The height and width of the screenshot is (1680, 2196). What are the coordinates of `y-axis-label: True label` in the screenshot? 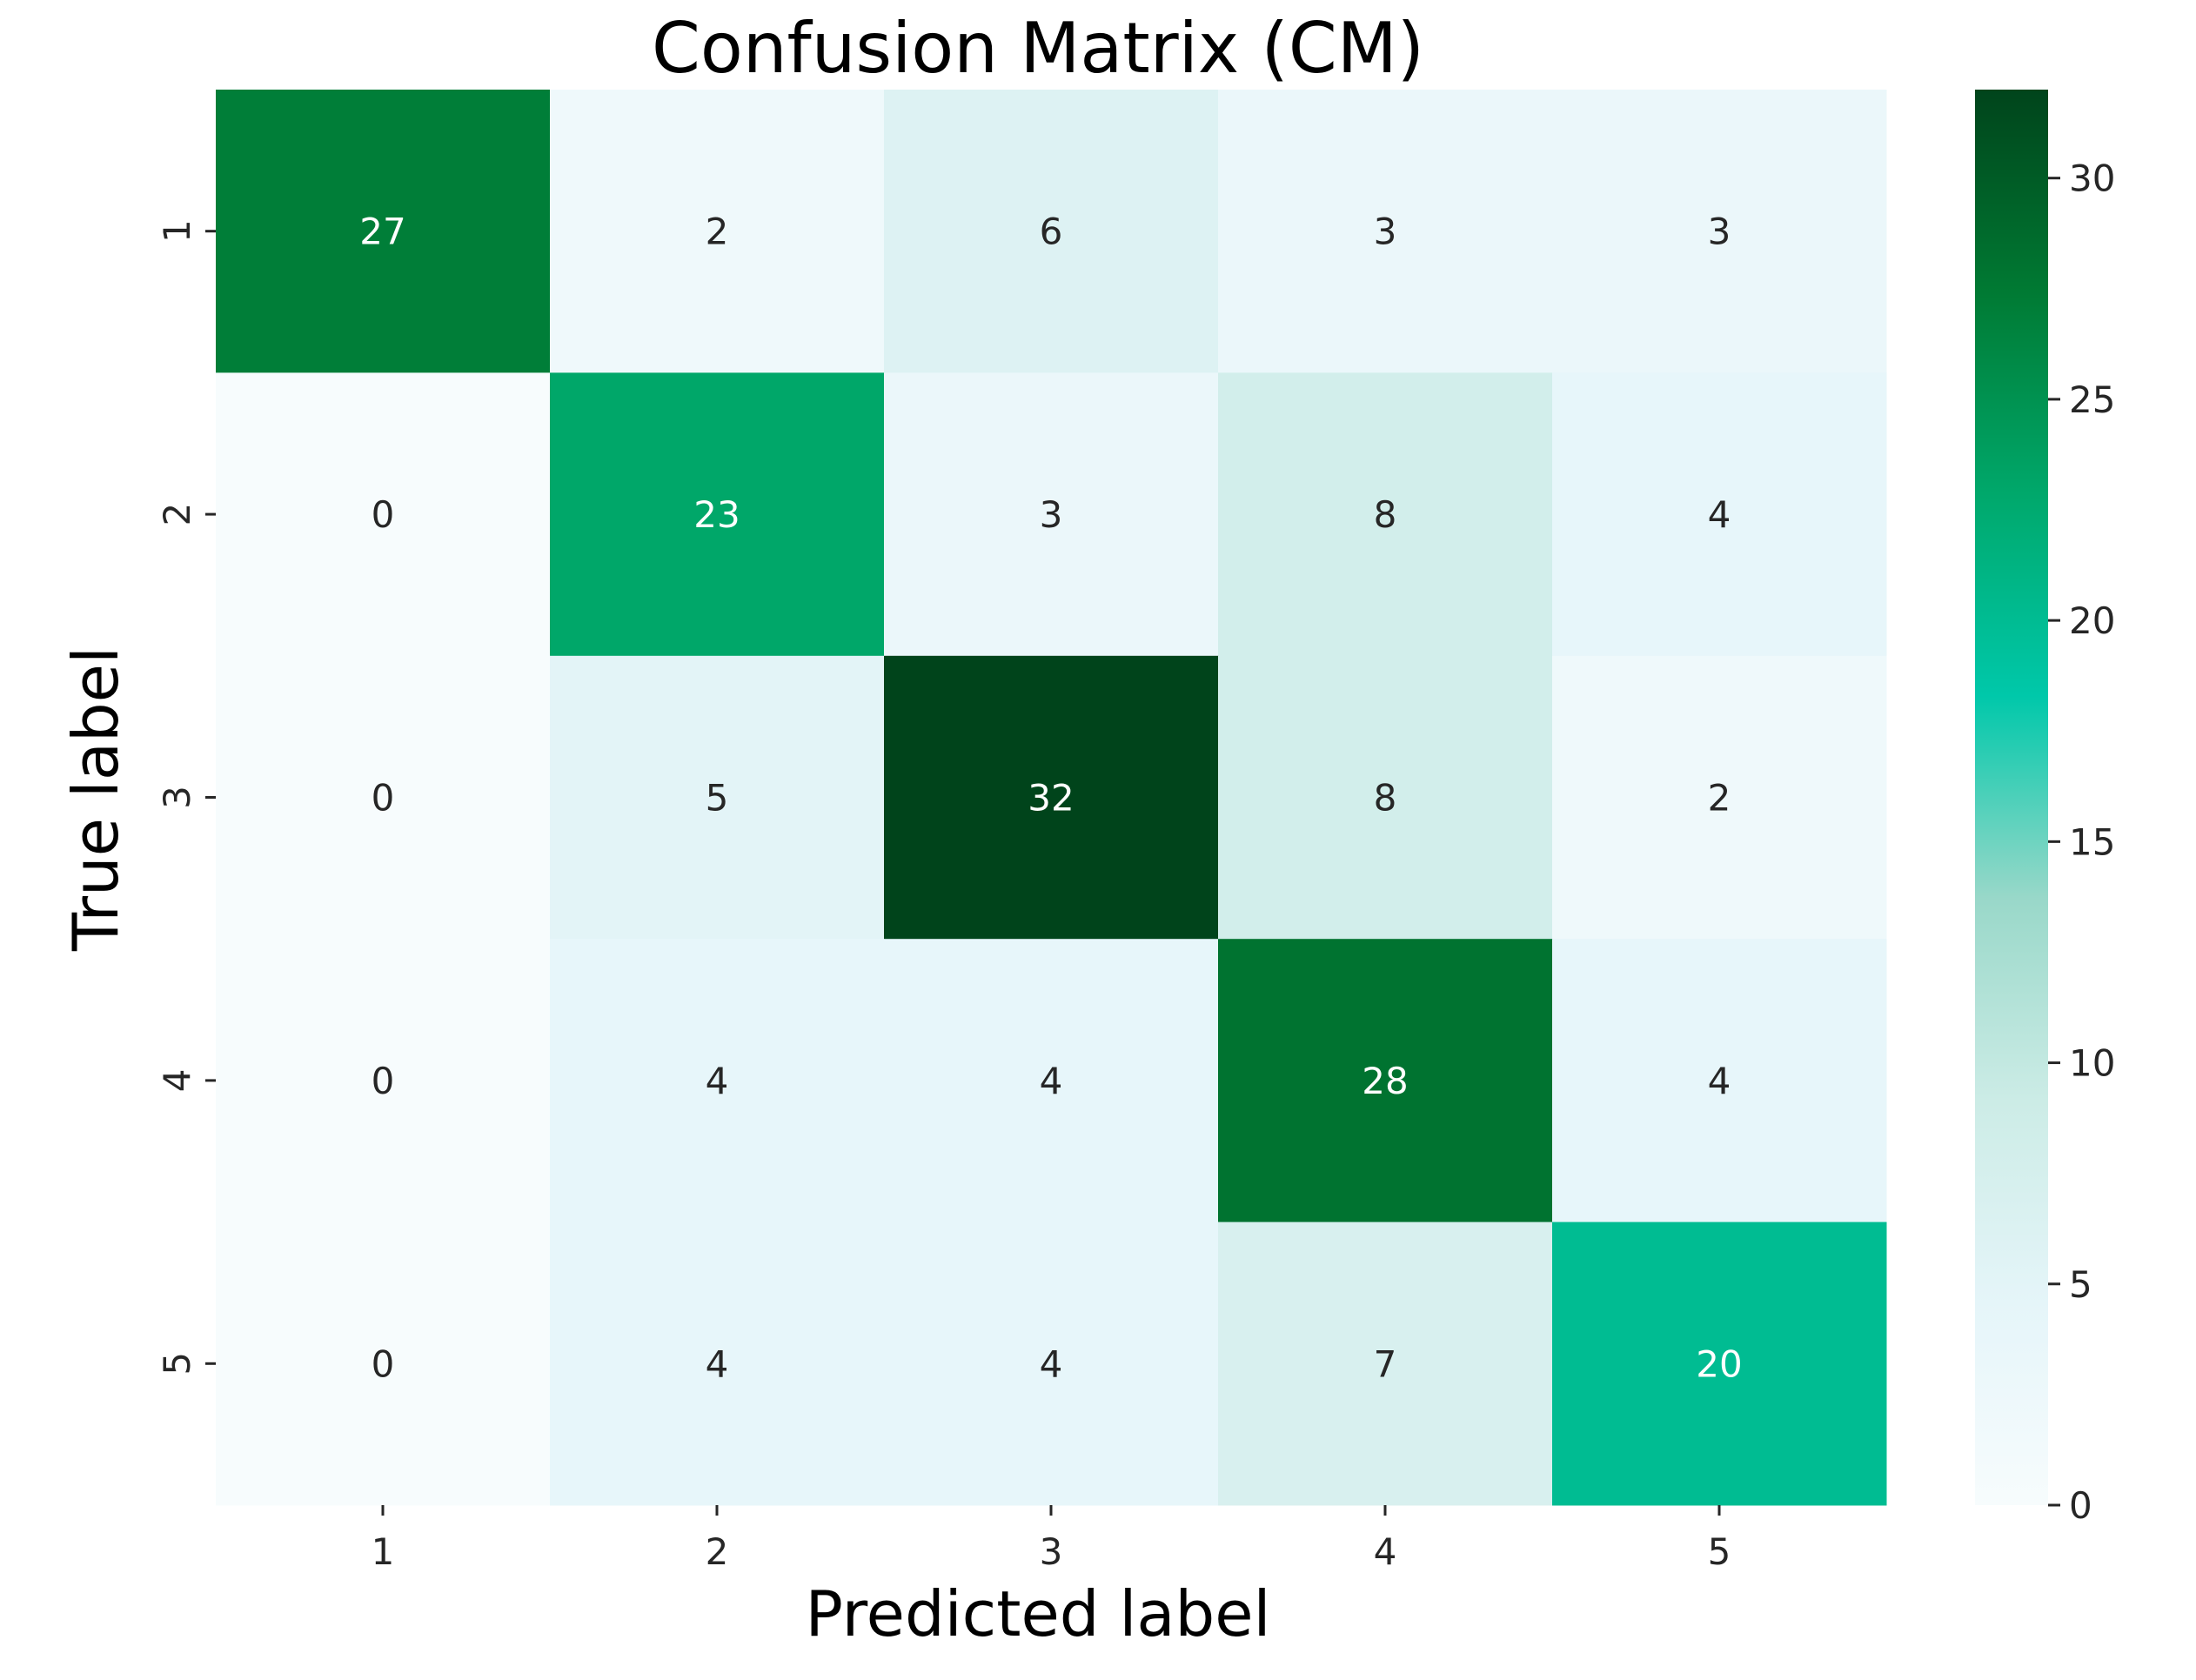 It's located at (96, 799).